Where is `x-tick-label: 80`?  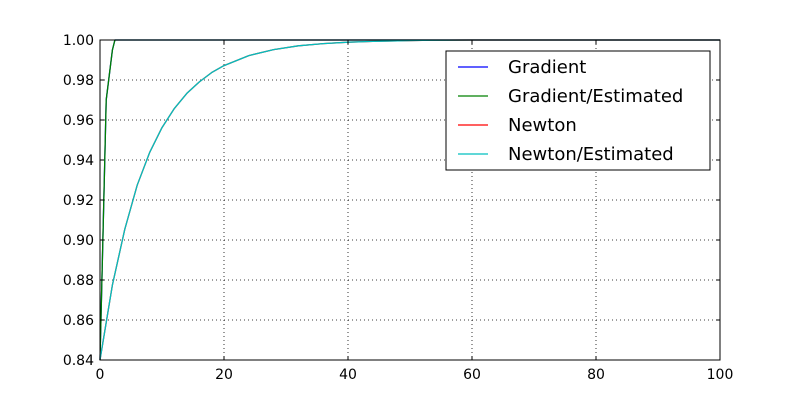 x-tick-label: 80 is located at coordinates (596, 375).